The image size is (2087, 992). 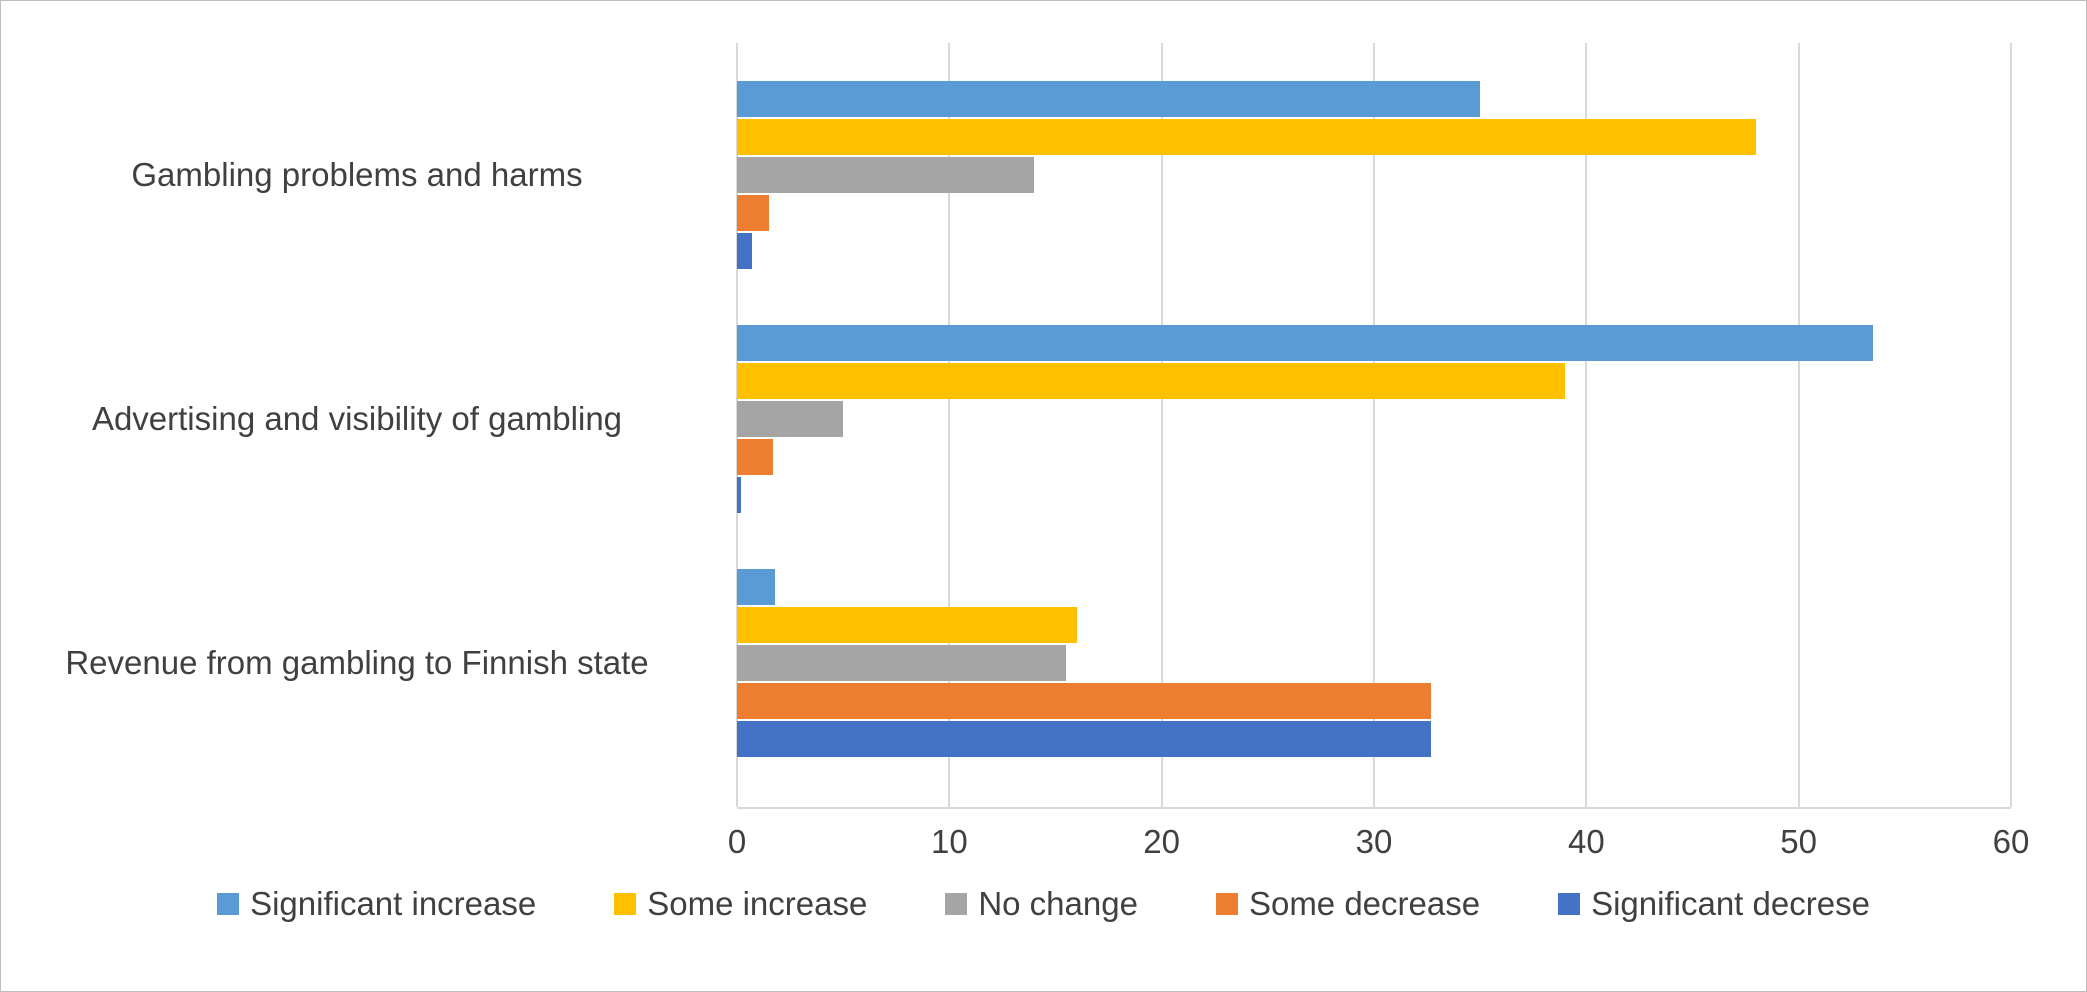 I want to click on value-axis: 0 10 20 30 40 50 60, so click(x=1379, y=839).